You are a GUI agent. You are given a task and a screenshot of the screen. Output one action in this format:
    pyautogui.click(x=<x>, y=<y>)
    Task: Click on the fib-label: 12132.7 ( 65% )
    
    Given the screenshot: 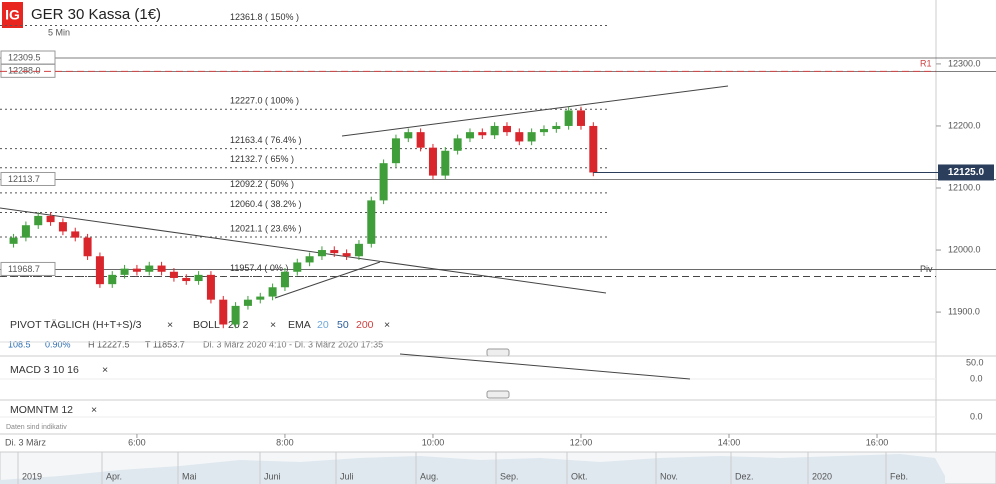 What is the action you would take?
    pyautogui.click(x=262, y=159)
    